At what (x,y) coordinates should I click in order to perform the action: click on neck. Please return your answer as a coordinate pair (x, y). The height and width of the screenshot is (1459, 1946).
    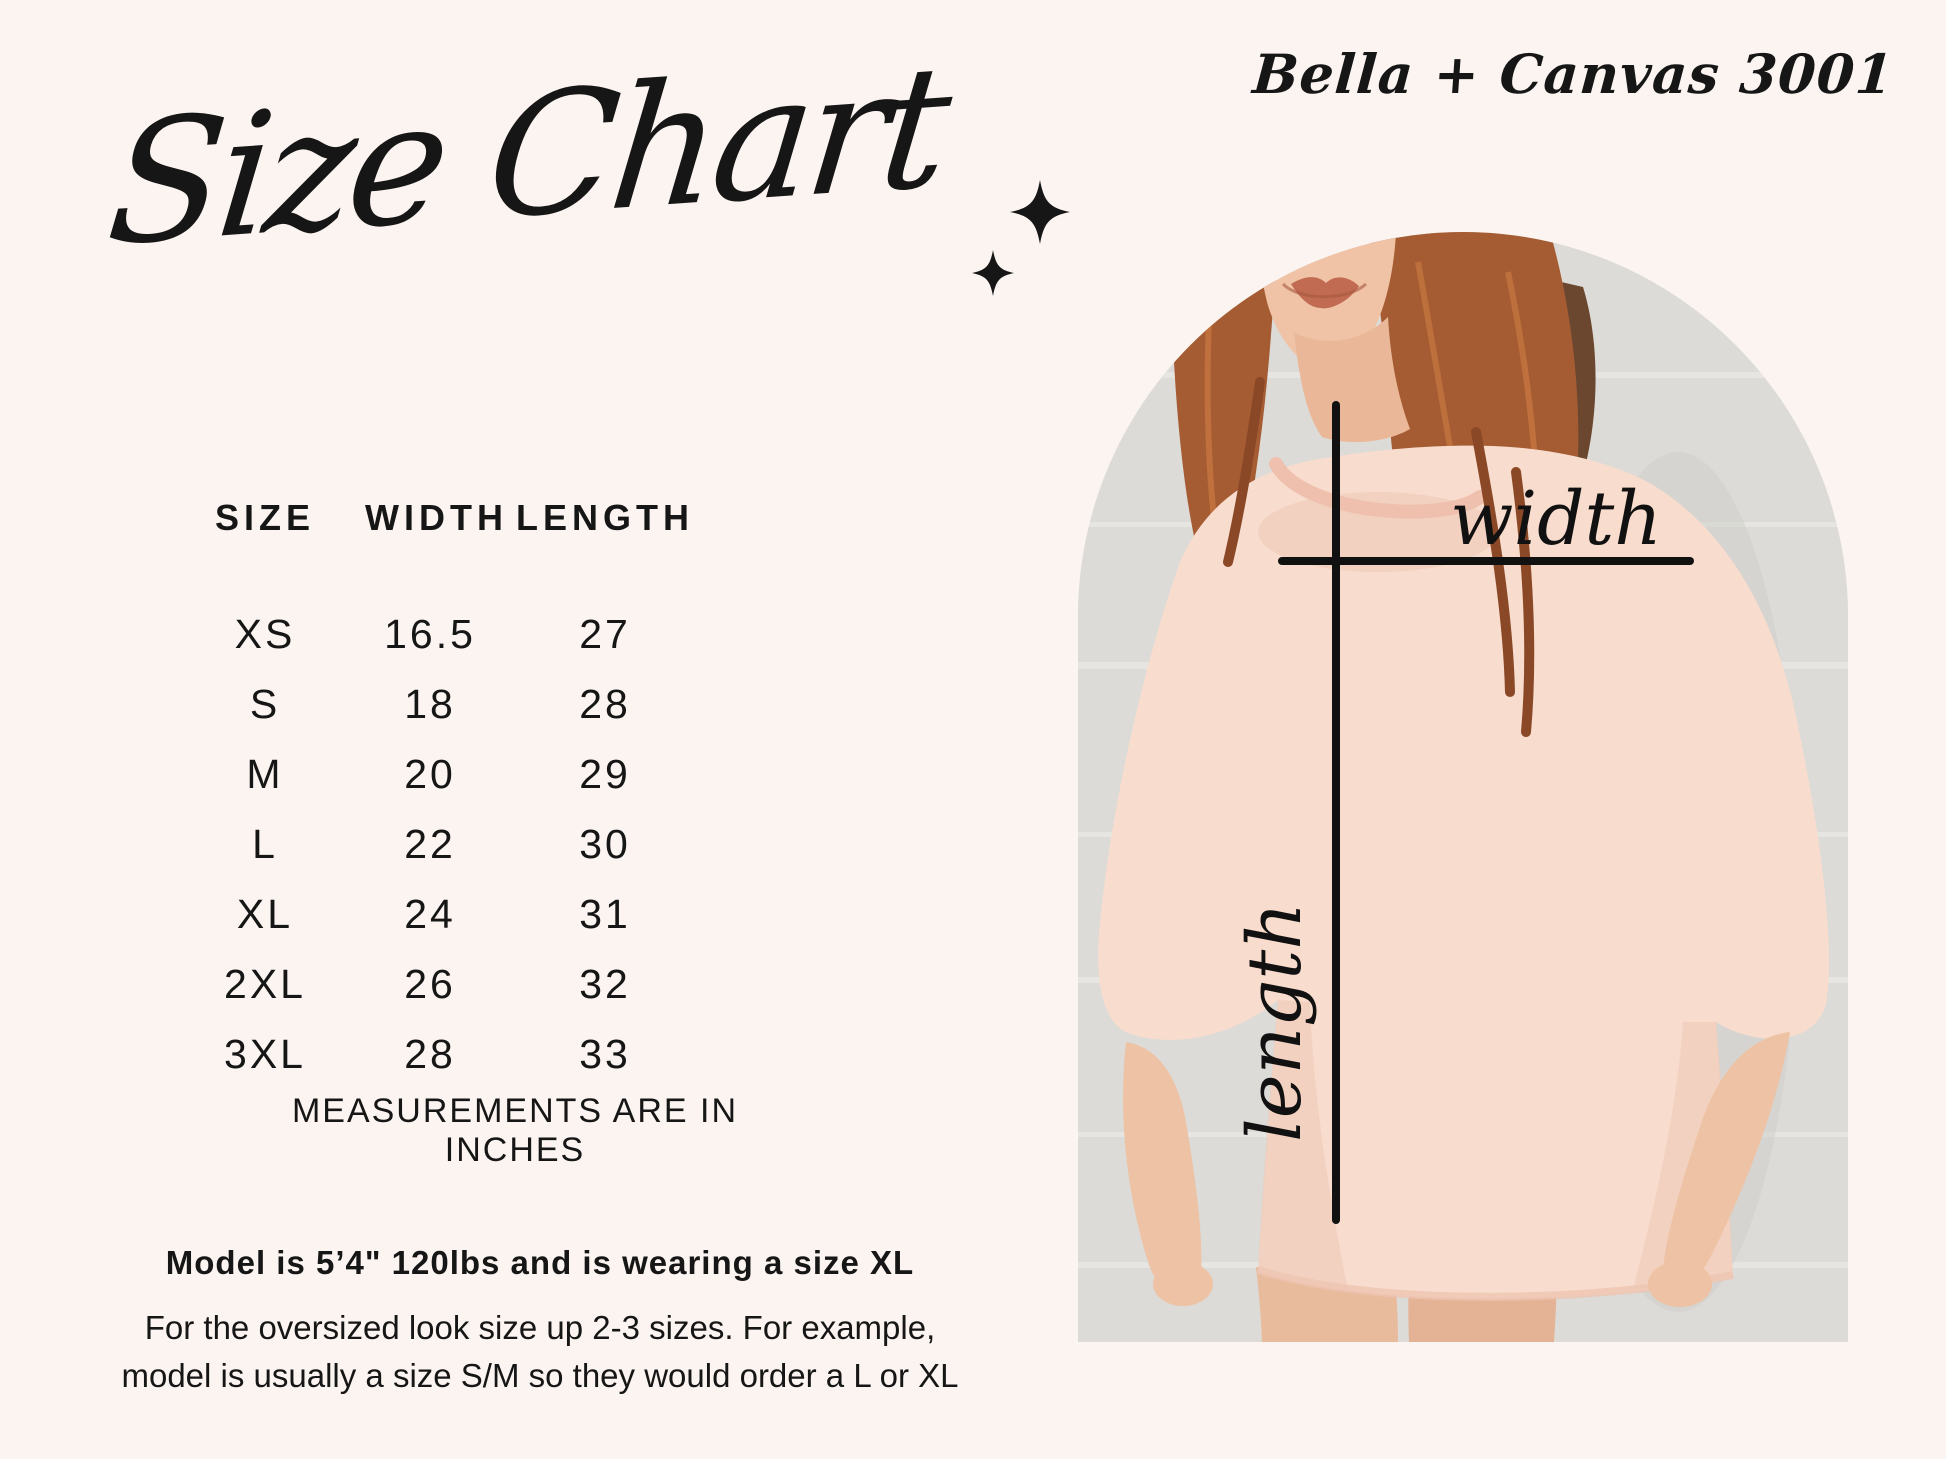
    Looking at the image, I should click on (1352, 380).